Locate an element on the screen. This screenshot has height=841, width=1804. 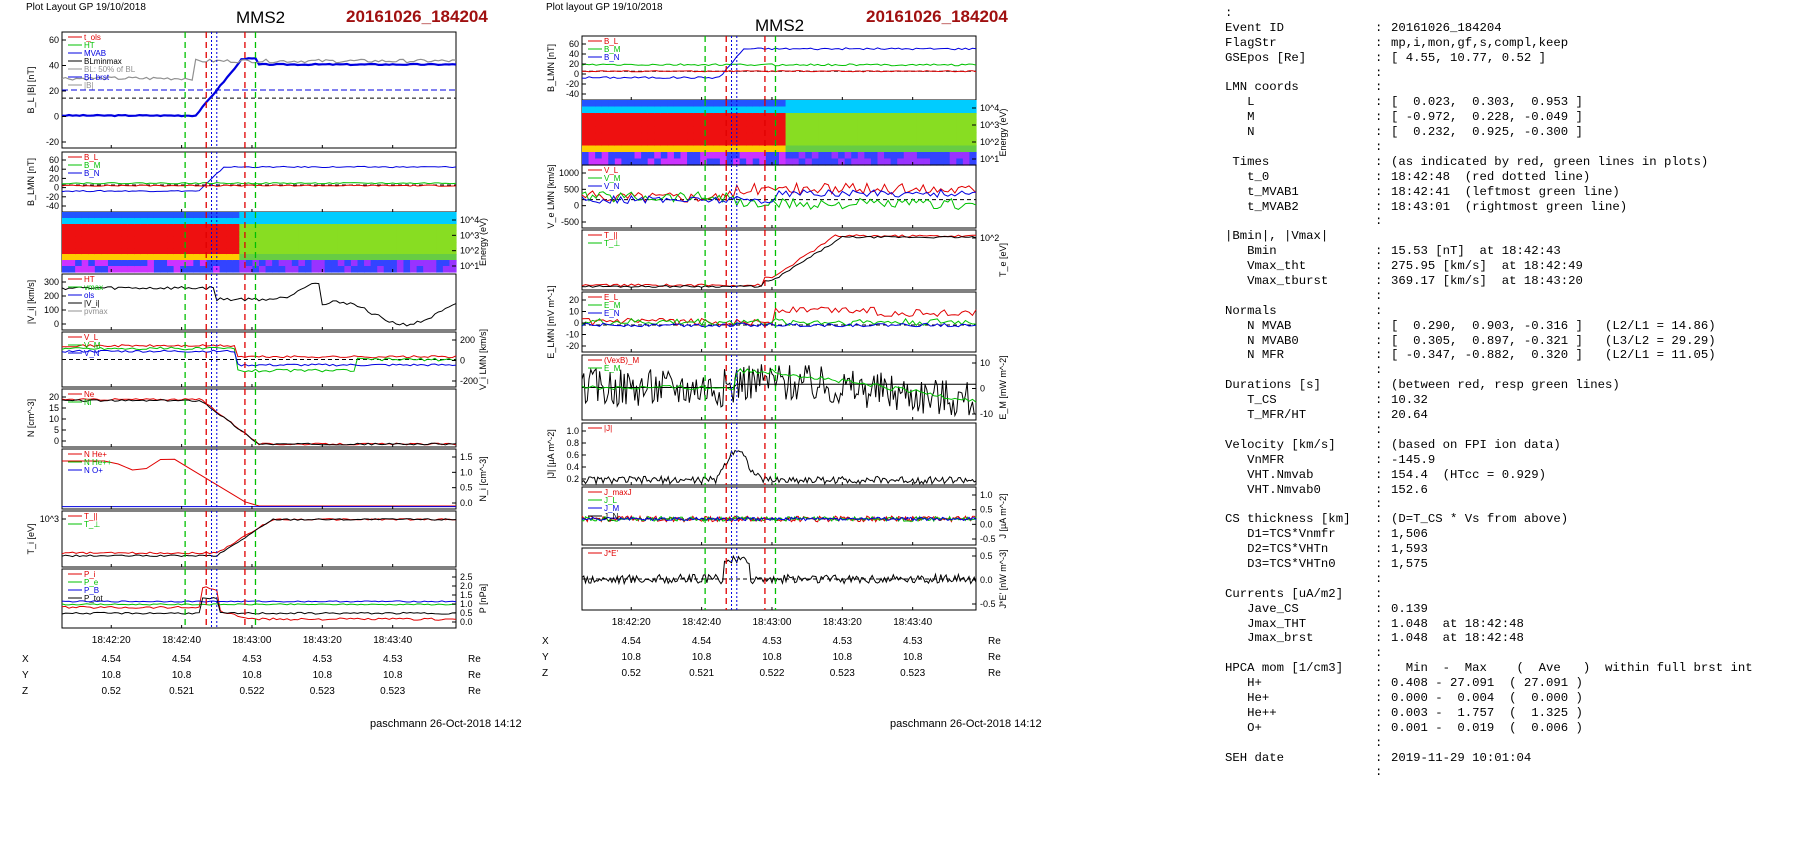
bl-series is located at coordinates (259, 179).